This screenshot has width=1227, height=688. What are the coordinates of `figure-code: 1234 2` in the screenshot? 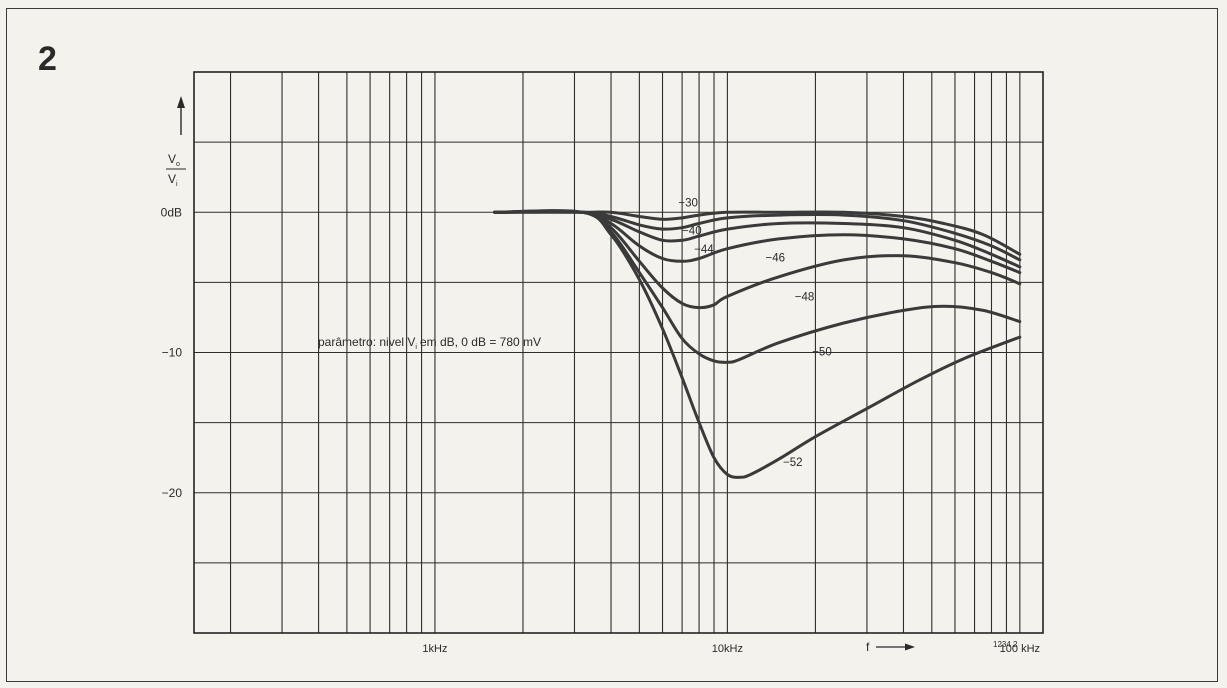 It's located at (1005, 644).